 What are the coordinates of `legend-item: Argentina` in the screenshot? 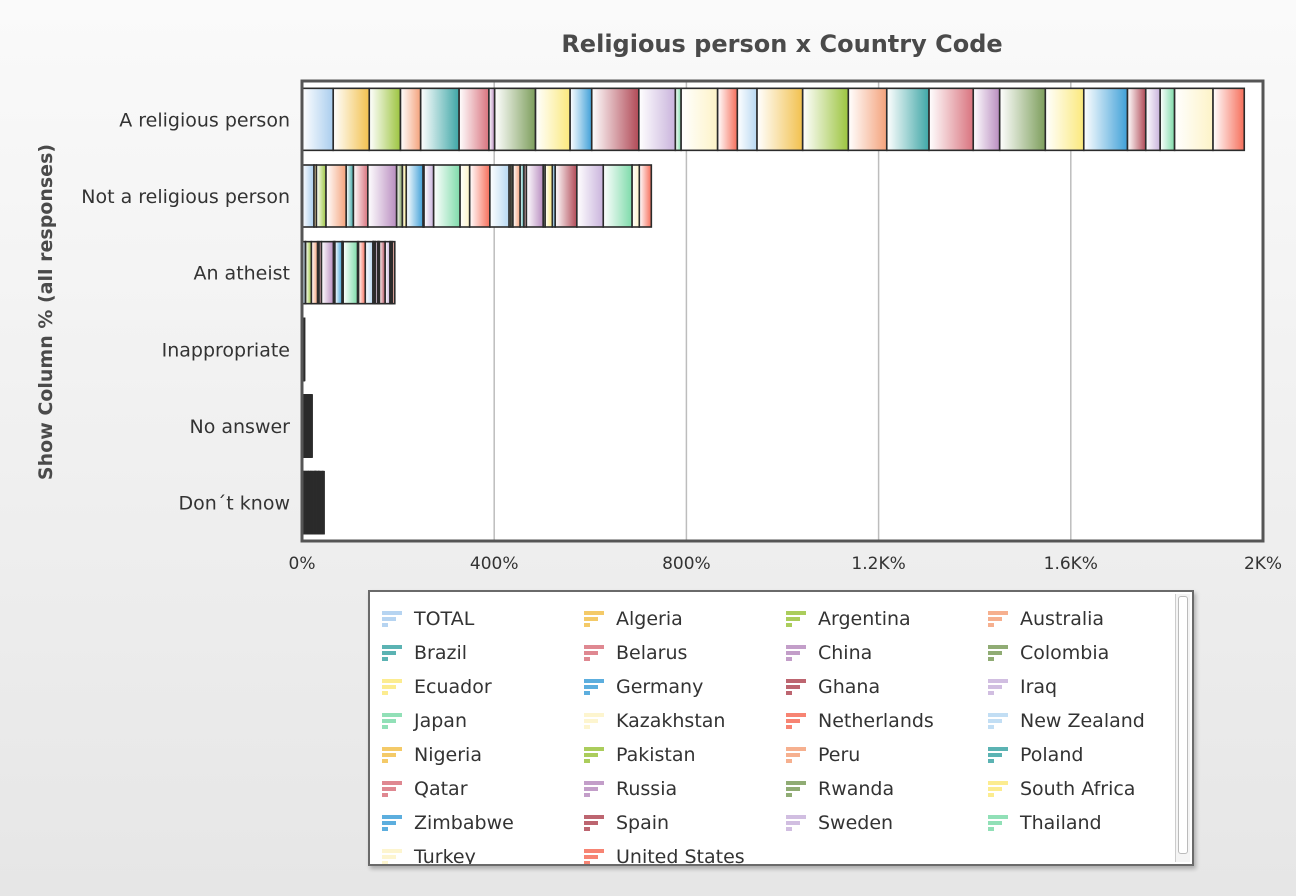 It's located at (885, 619).